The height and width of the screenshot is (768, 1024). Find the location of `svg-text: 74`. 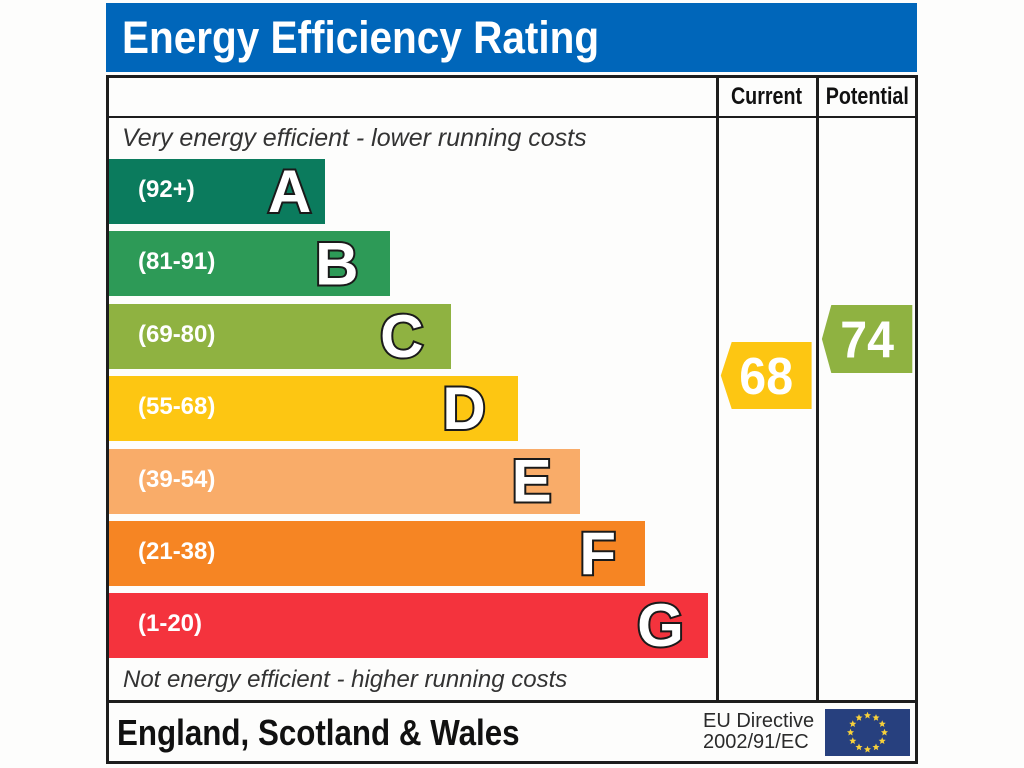

svg-text: 74 is located at coordinates (867, 340).